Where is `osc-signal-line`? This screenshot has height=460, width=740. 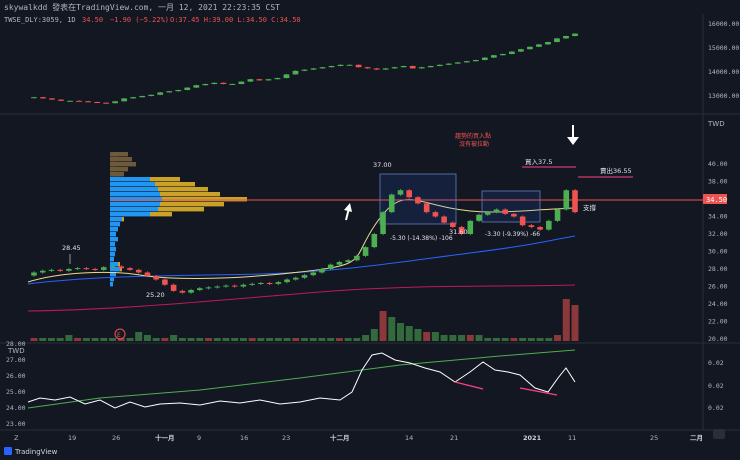
osc-signal-line is located at coordinates (301, 379).